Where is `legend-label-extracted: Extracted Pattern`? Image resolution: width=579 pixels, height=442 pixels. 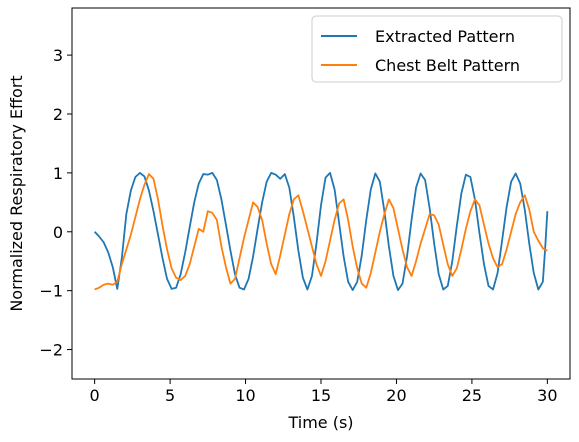 legend-label-extracted: Extracted Pattern is located at coordinates (445, 36).